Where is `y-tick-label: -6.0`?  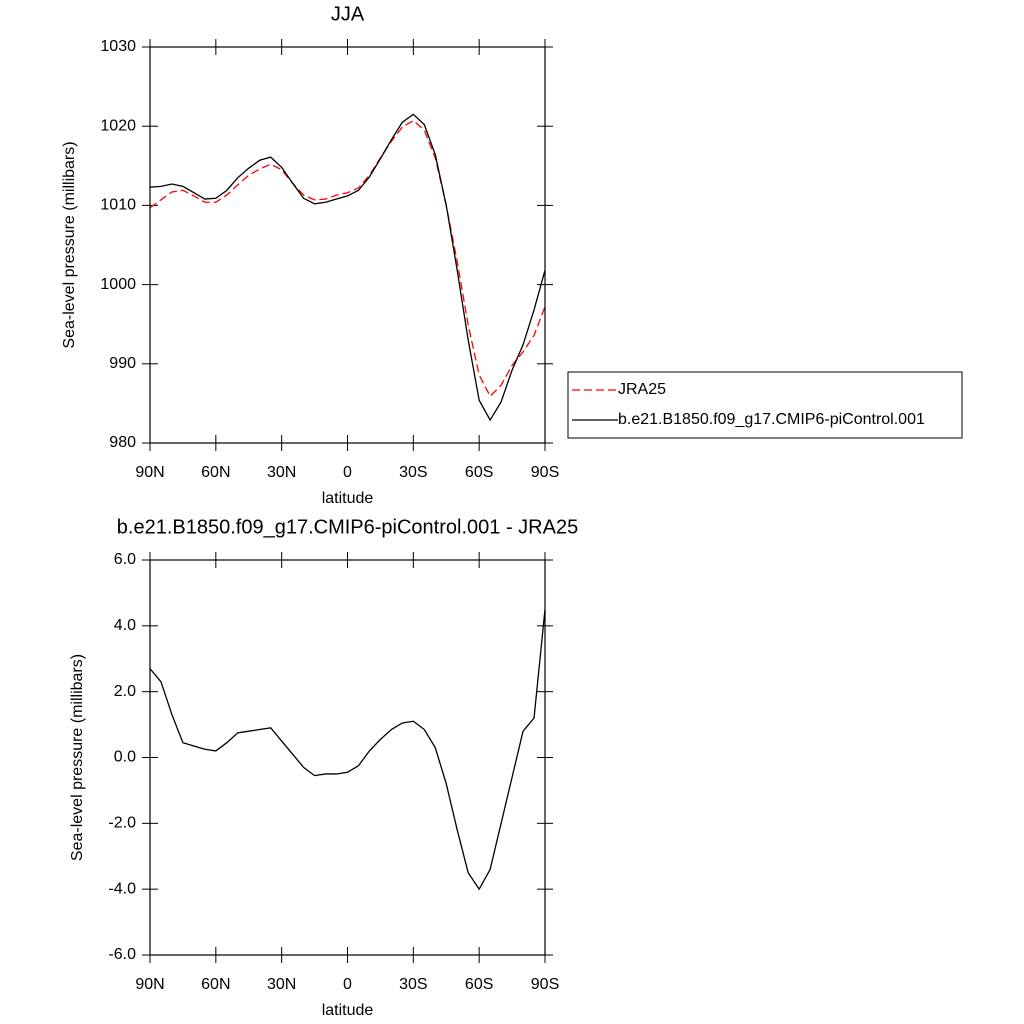 y-tick-label: -6.0 is located at coordinates (122, 954).